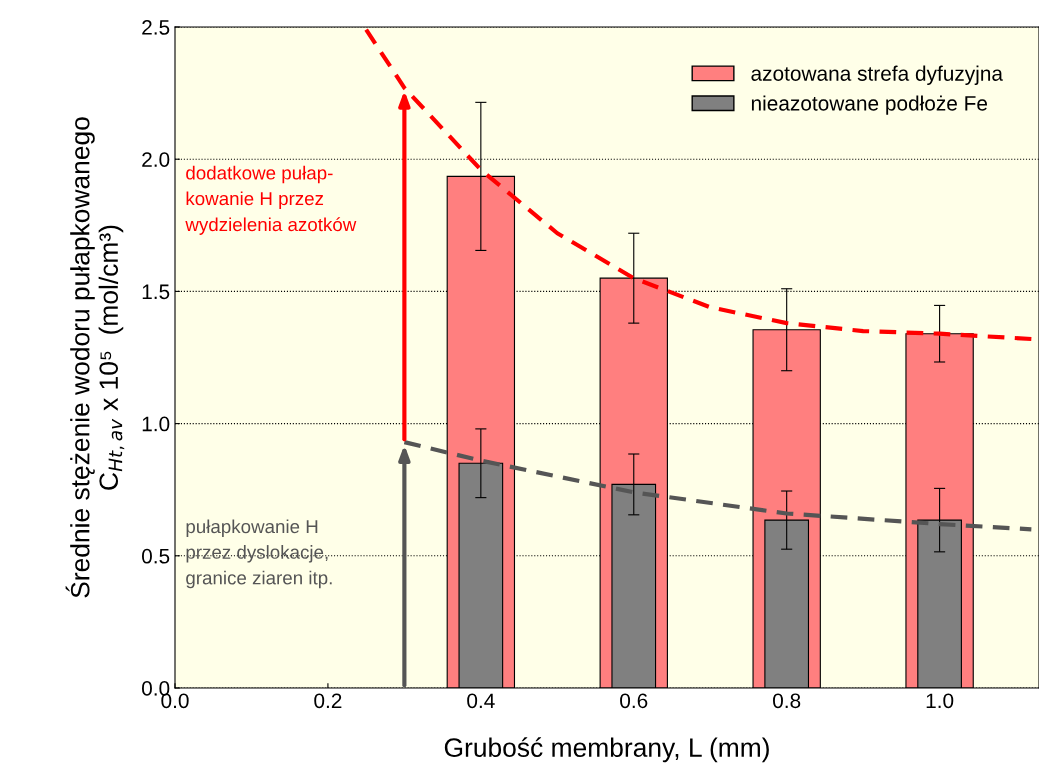 The image size is (1039, 779). I want to click on y-tick-label: 2.0, so click(156, 159).